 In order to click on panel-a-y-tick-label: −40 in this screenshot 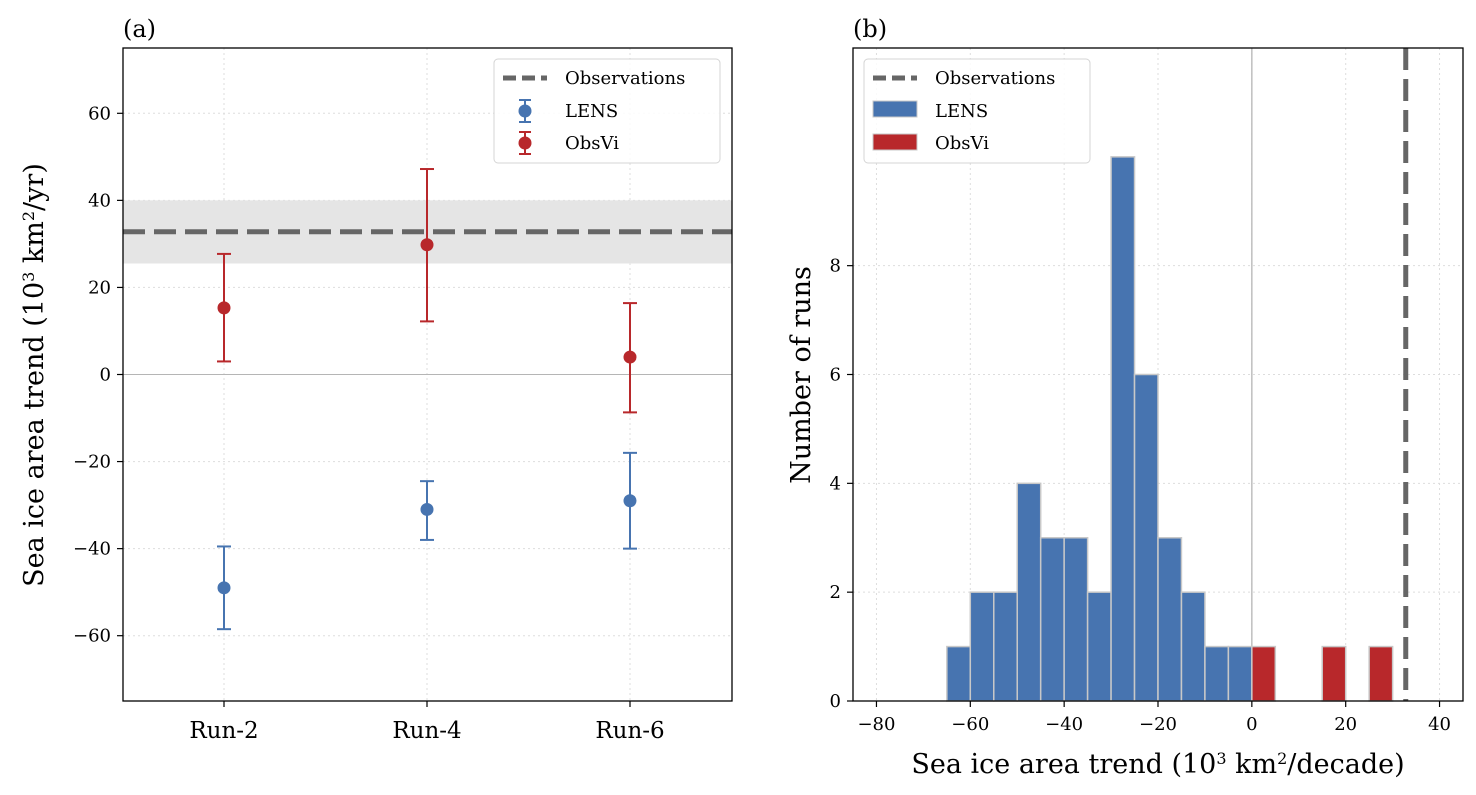, I will do `click(92, 549)`.